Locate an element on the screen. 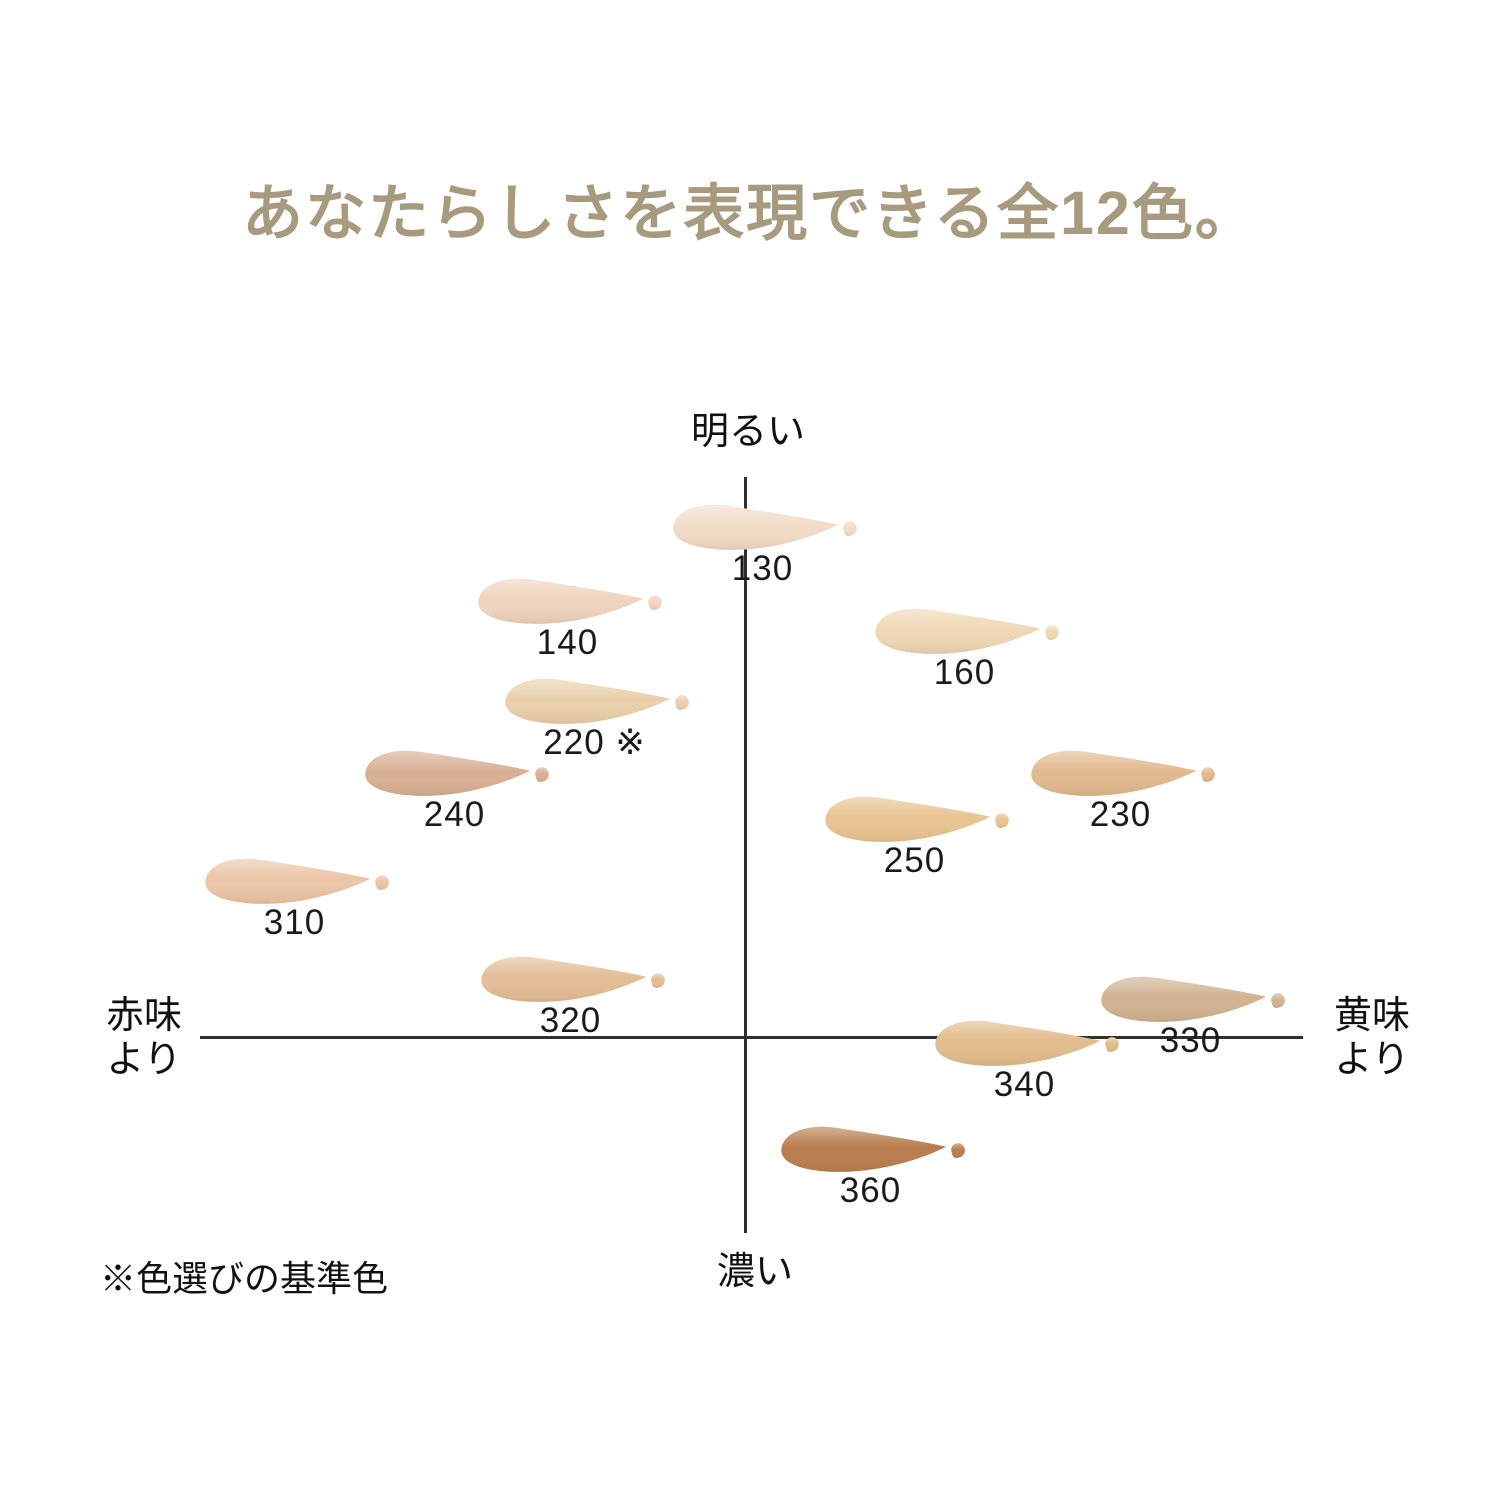  shade-swatch: 320 is located at coordinates (570, 995).